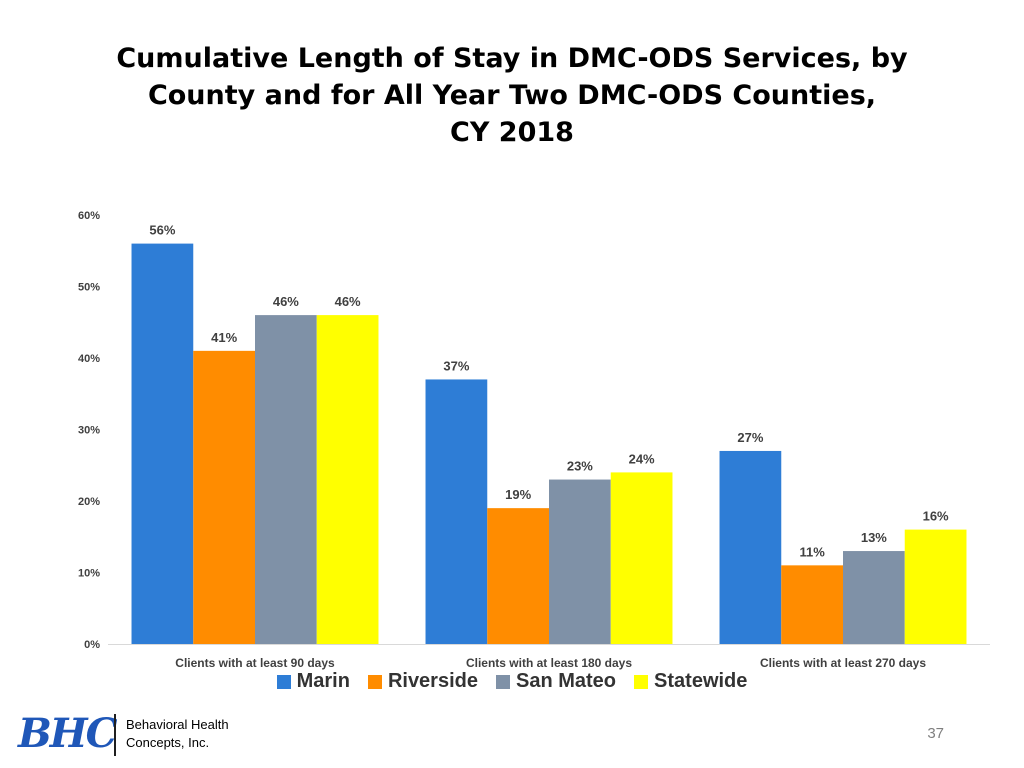  What do you see at coordinates (503, 681) in the screenshot?
I see `legend-swatch-san-mateo` at bounding box center [503, 681].